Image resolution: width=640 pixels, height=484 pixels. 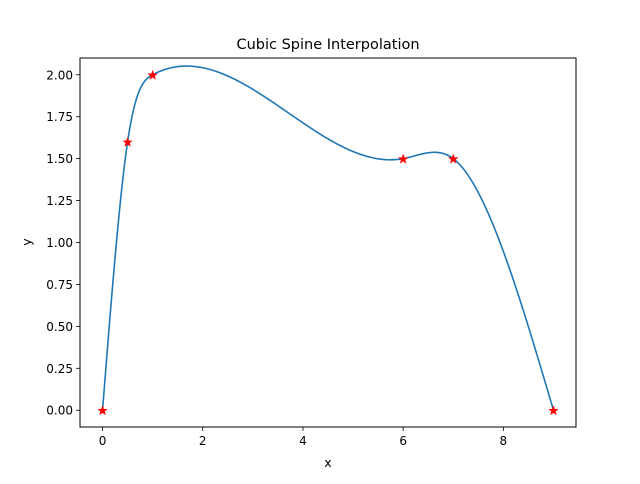 I want to click on y-tick-label: 1.50, so click(x=59, y=159).